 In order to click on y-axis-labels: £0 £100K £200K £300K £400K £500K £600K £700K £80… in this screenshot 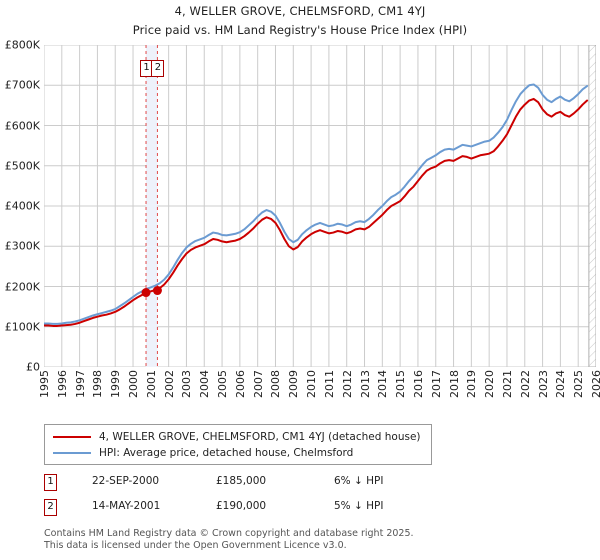, I will do `click(20, 206)`.